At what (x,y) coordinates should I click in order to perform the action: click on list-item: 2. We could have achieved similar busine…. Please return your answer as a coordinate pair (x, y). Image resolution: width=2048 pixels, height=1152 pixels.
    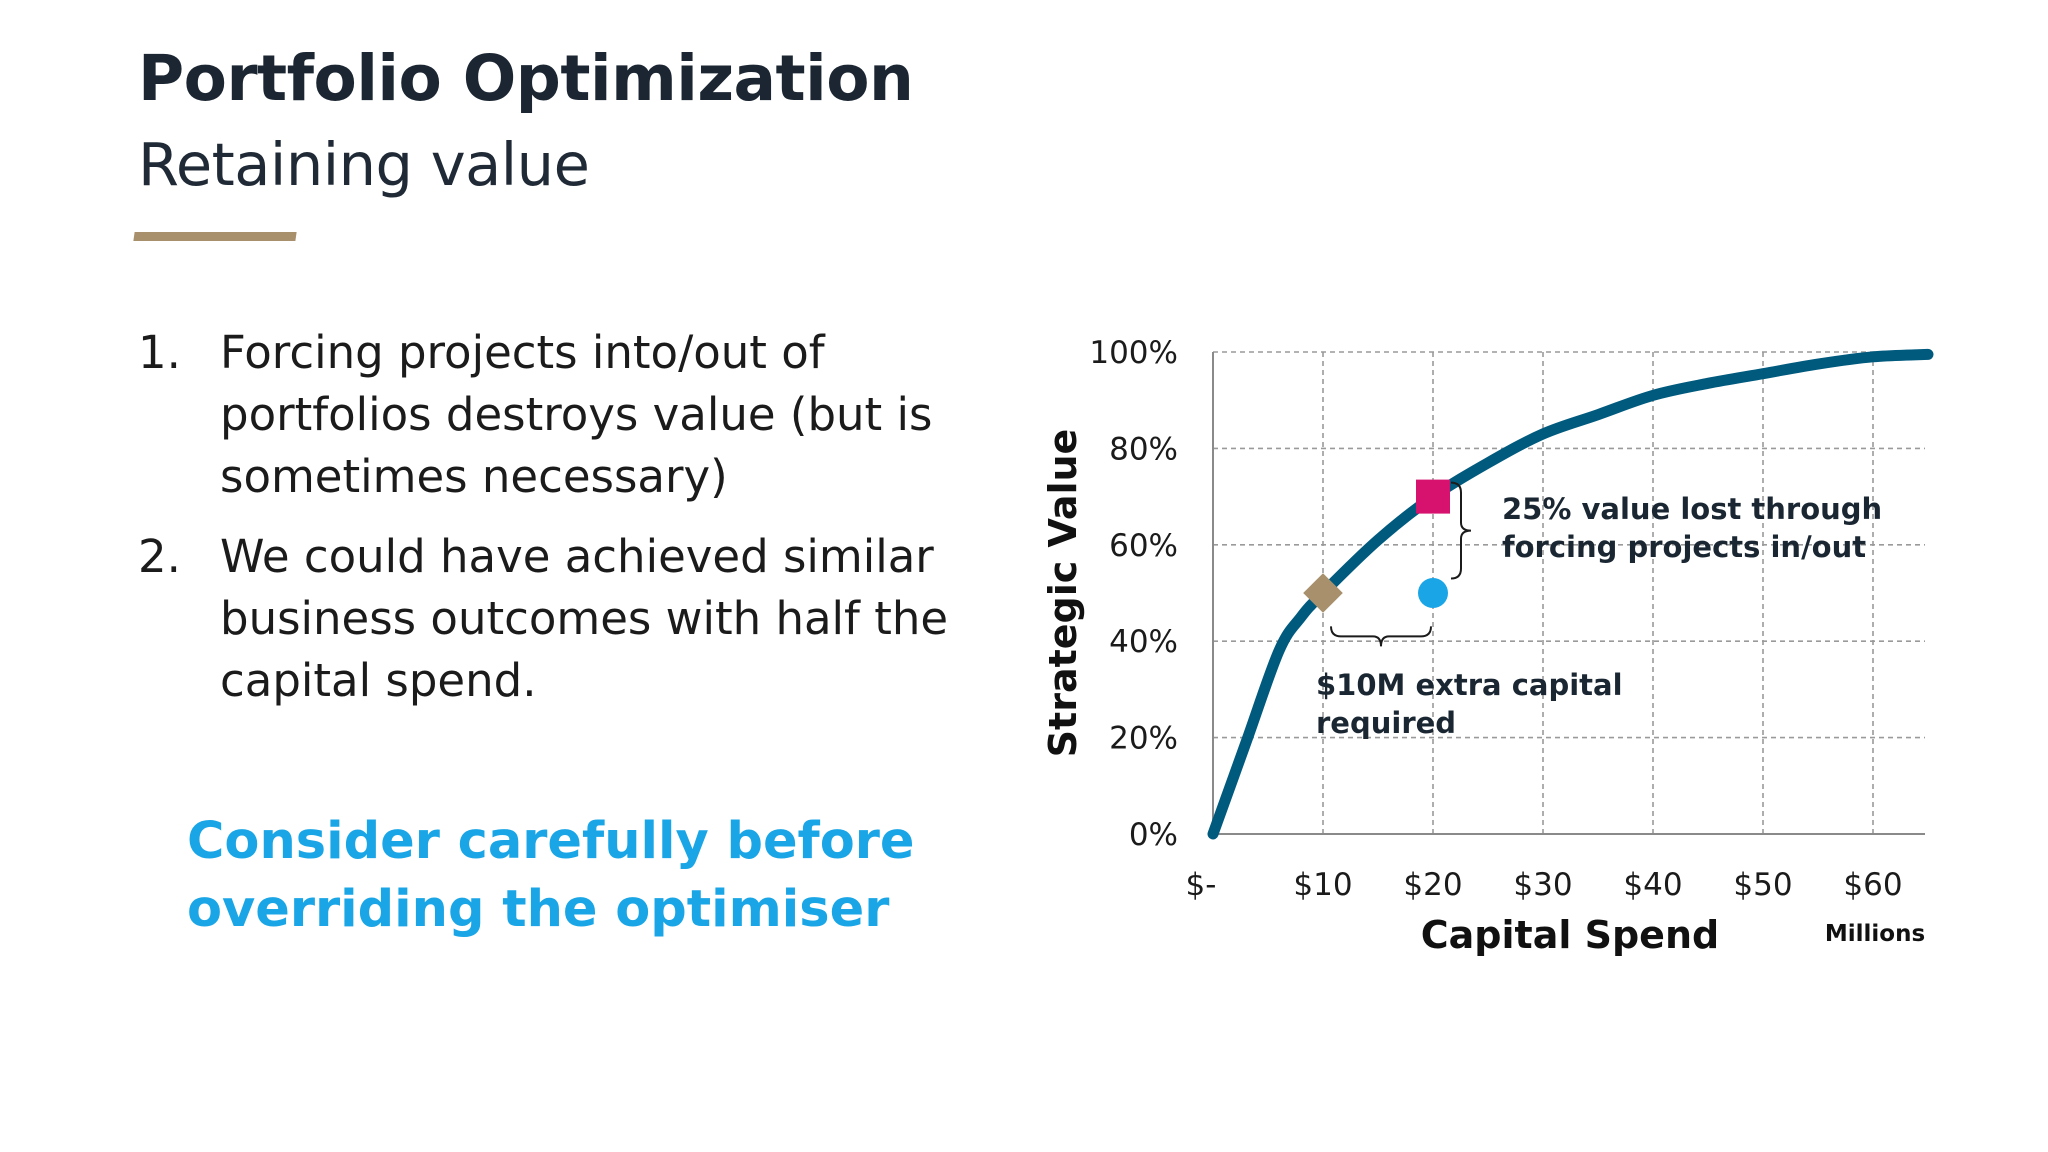
    Looking at the image, I should click on (548, 619).